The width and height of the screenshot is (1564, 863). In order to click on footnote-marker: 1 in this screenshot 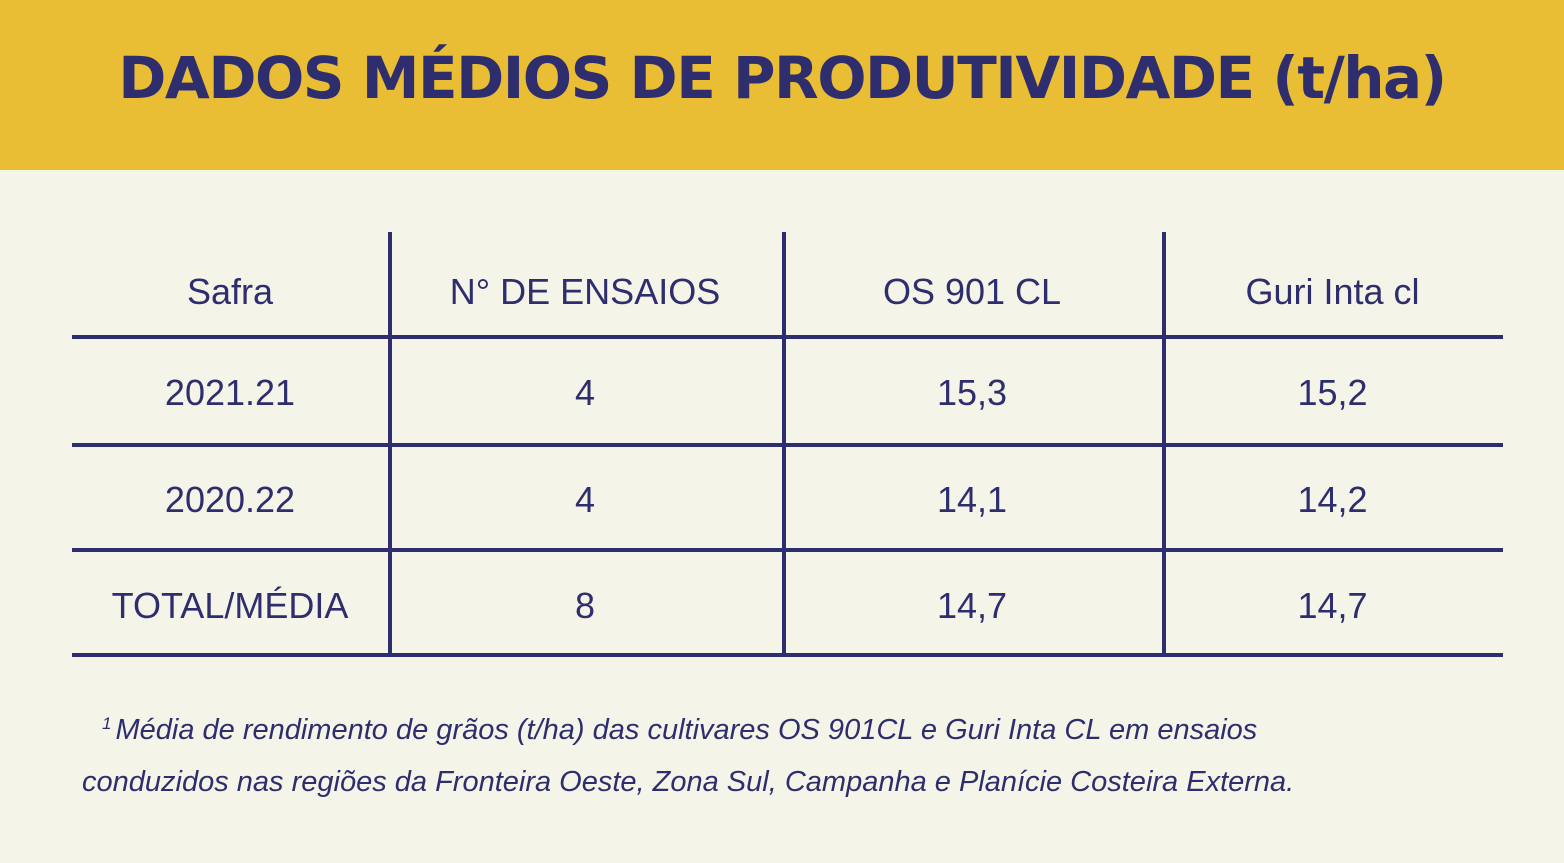, I will do `click(107, 723)`.